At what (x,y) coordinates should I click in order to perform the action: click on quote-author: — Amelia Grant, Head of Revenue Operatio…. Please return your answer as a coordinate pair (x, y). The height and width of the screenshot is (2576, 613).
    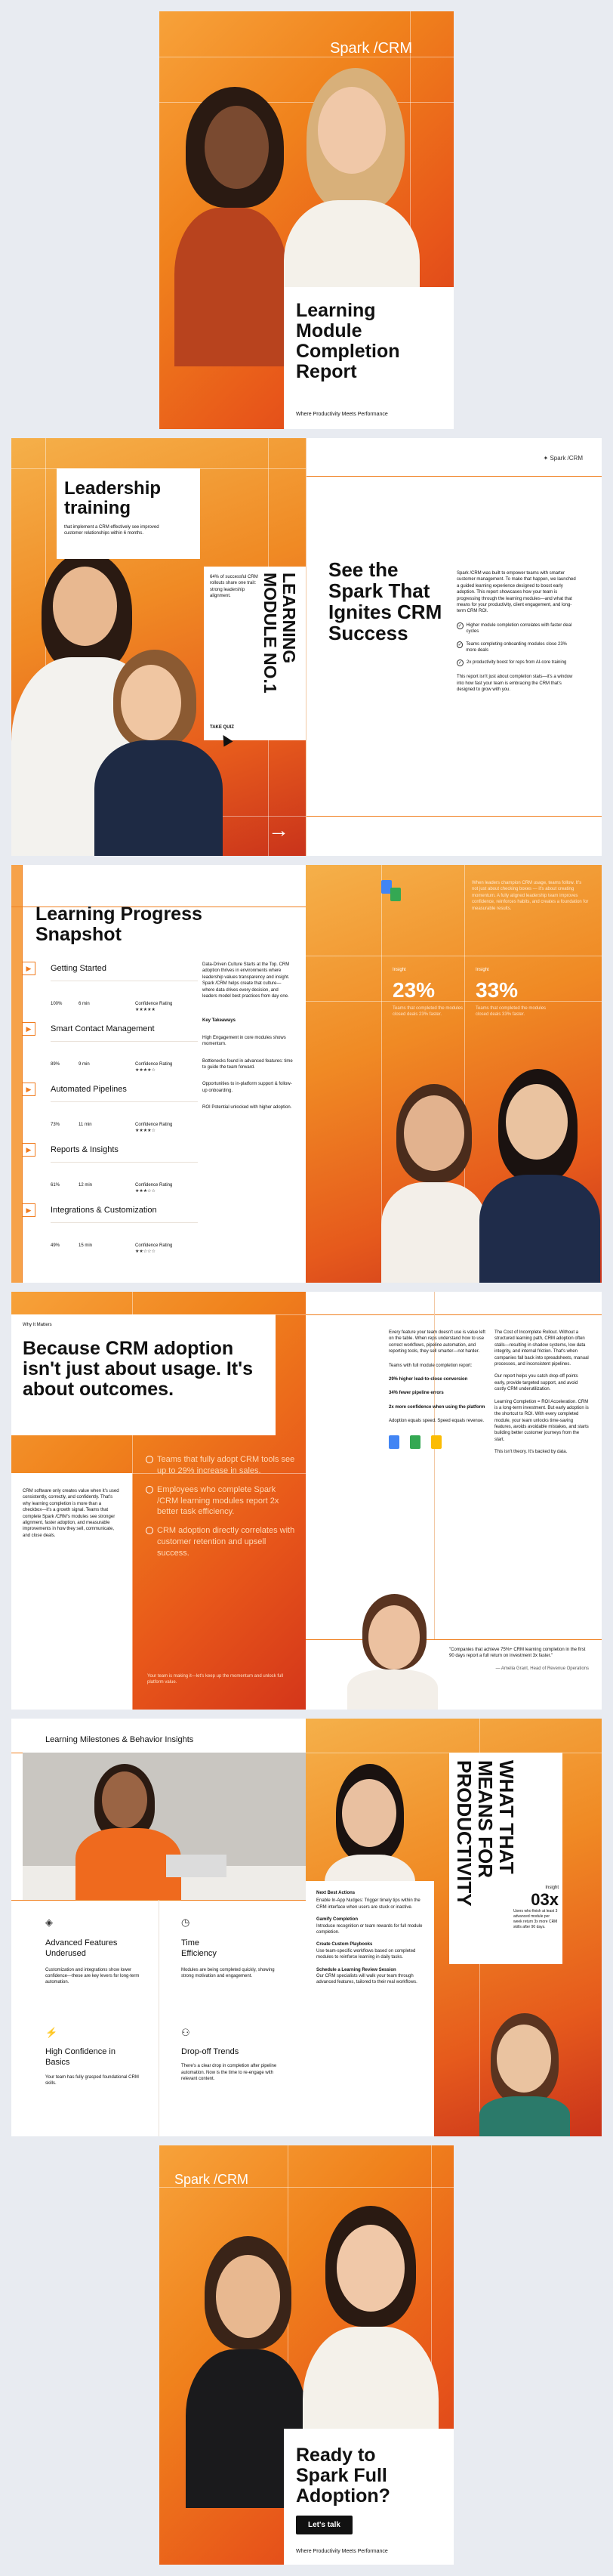
    Looking at the image, I should click on (542, 1668).